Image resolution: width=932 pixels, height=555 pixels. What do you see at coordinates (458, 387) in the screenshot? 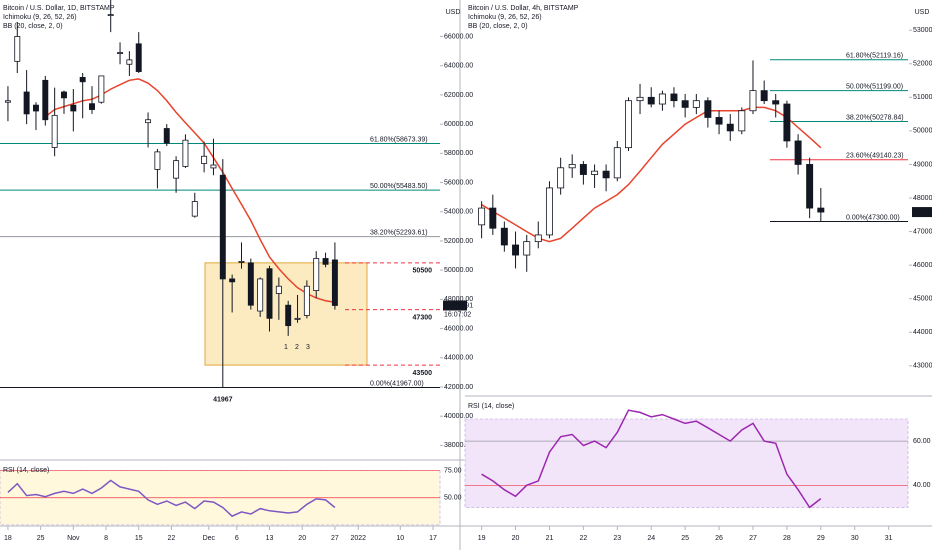
I see `y-tick-label: 42000.00` at bounding box center [458, 387].